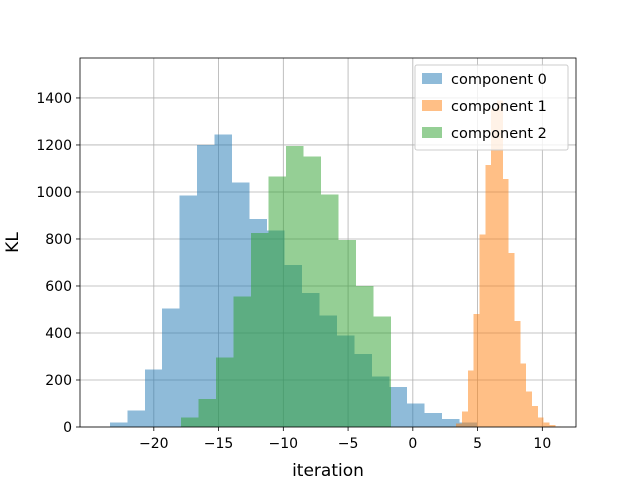 This screenshot has height=480, width=640. I want to click on x-tick-label: −10, so click(284, 444).